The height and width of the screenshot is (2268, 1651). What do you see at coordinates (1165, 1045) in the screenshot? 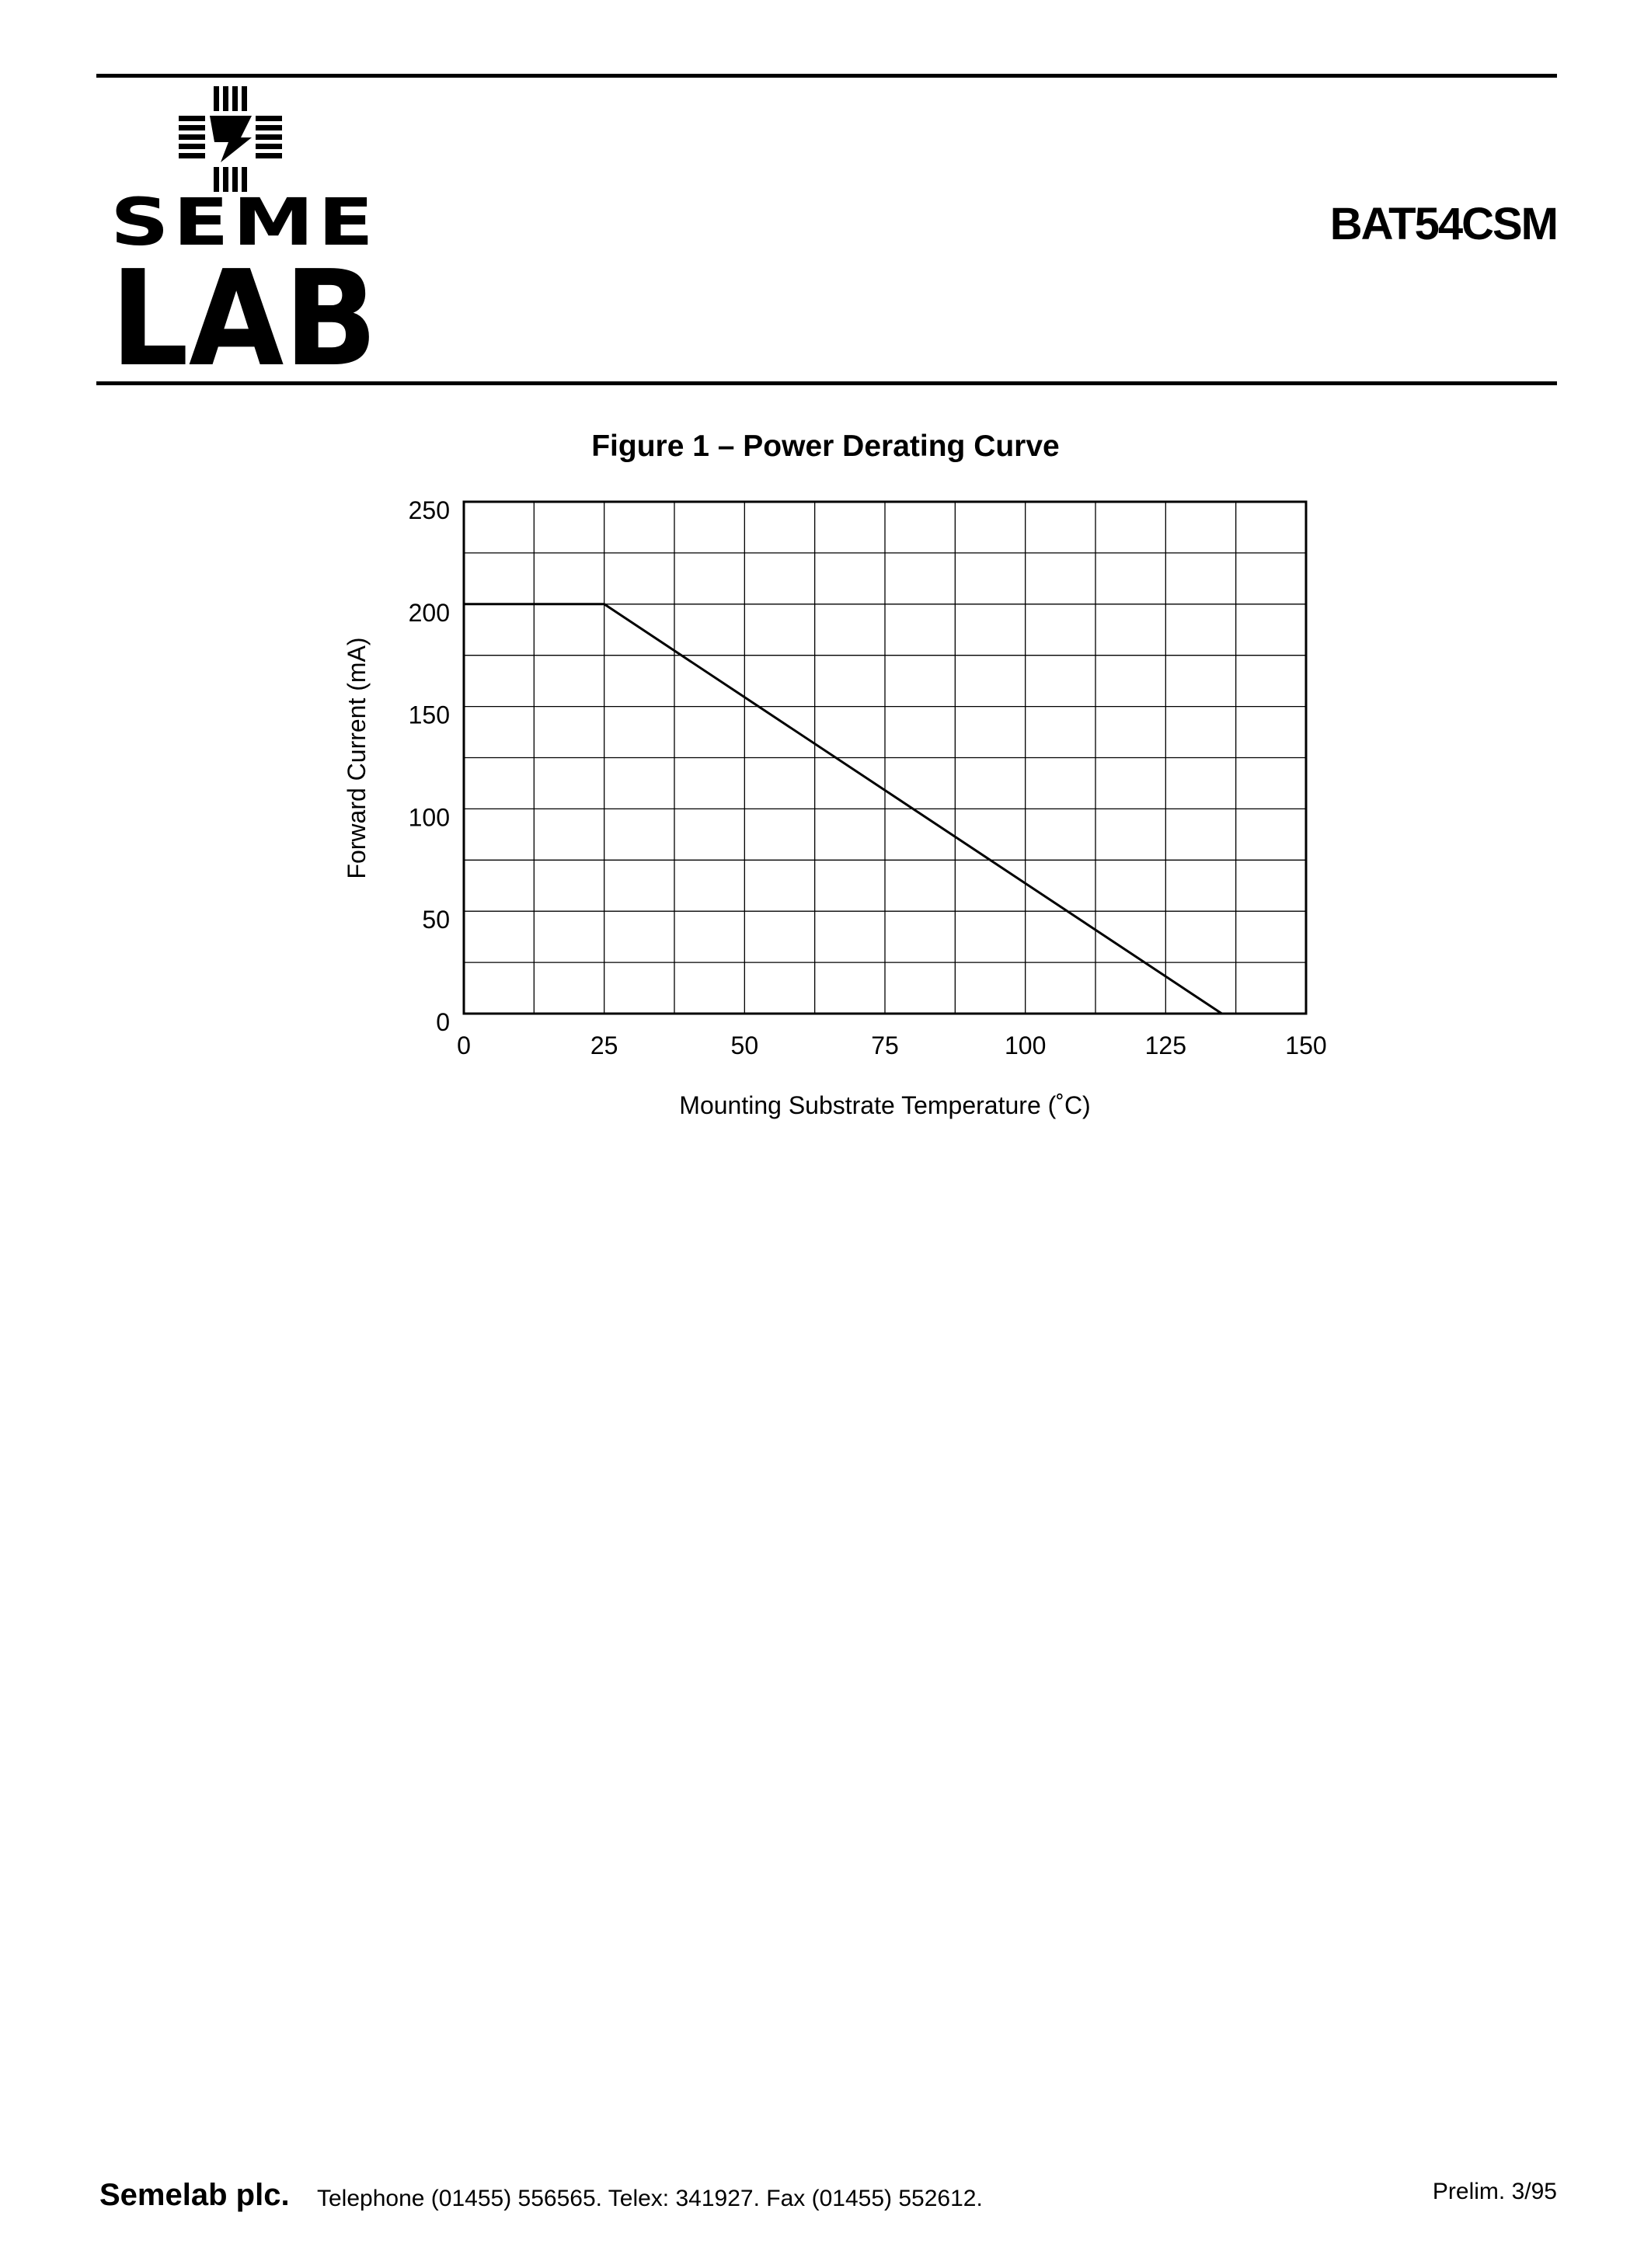
I see `x-tick-label: 125` at bounding box center [1165, 1045].